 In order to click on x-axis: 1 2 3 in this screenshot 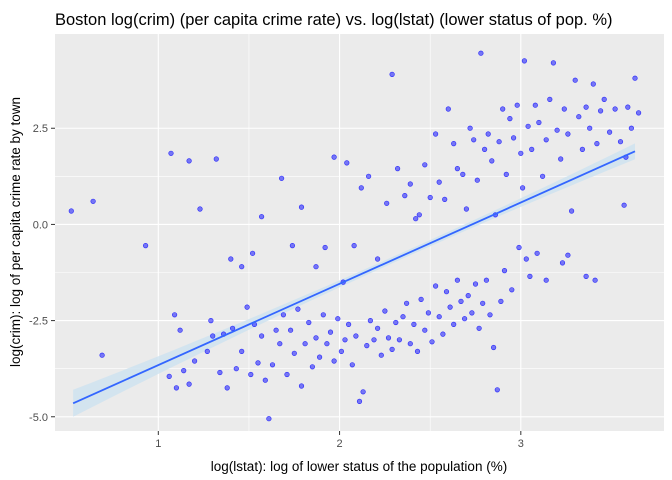, I will do `click(339, 440)`.